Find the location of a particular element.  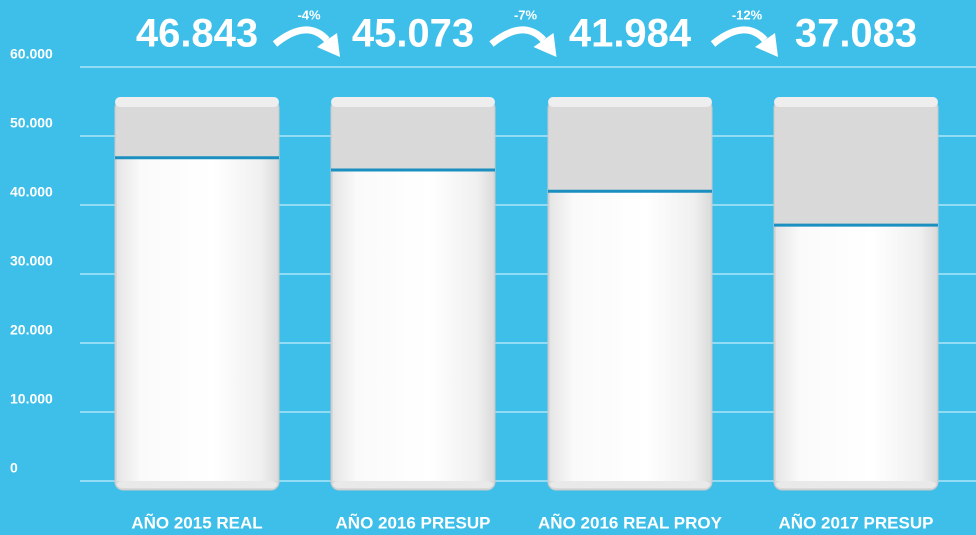

value-label: 45.073 is located at coordinates (413, 34).